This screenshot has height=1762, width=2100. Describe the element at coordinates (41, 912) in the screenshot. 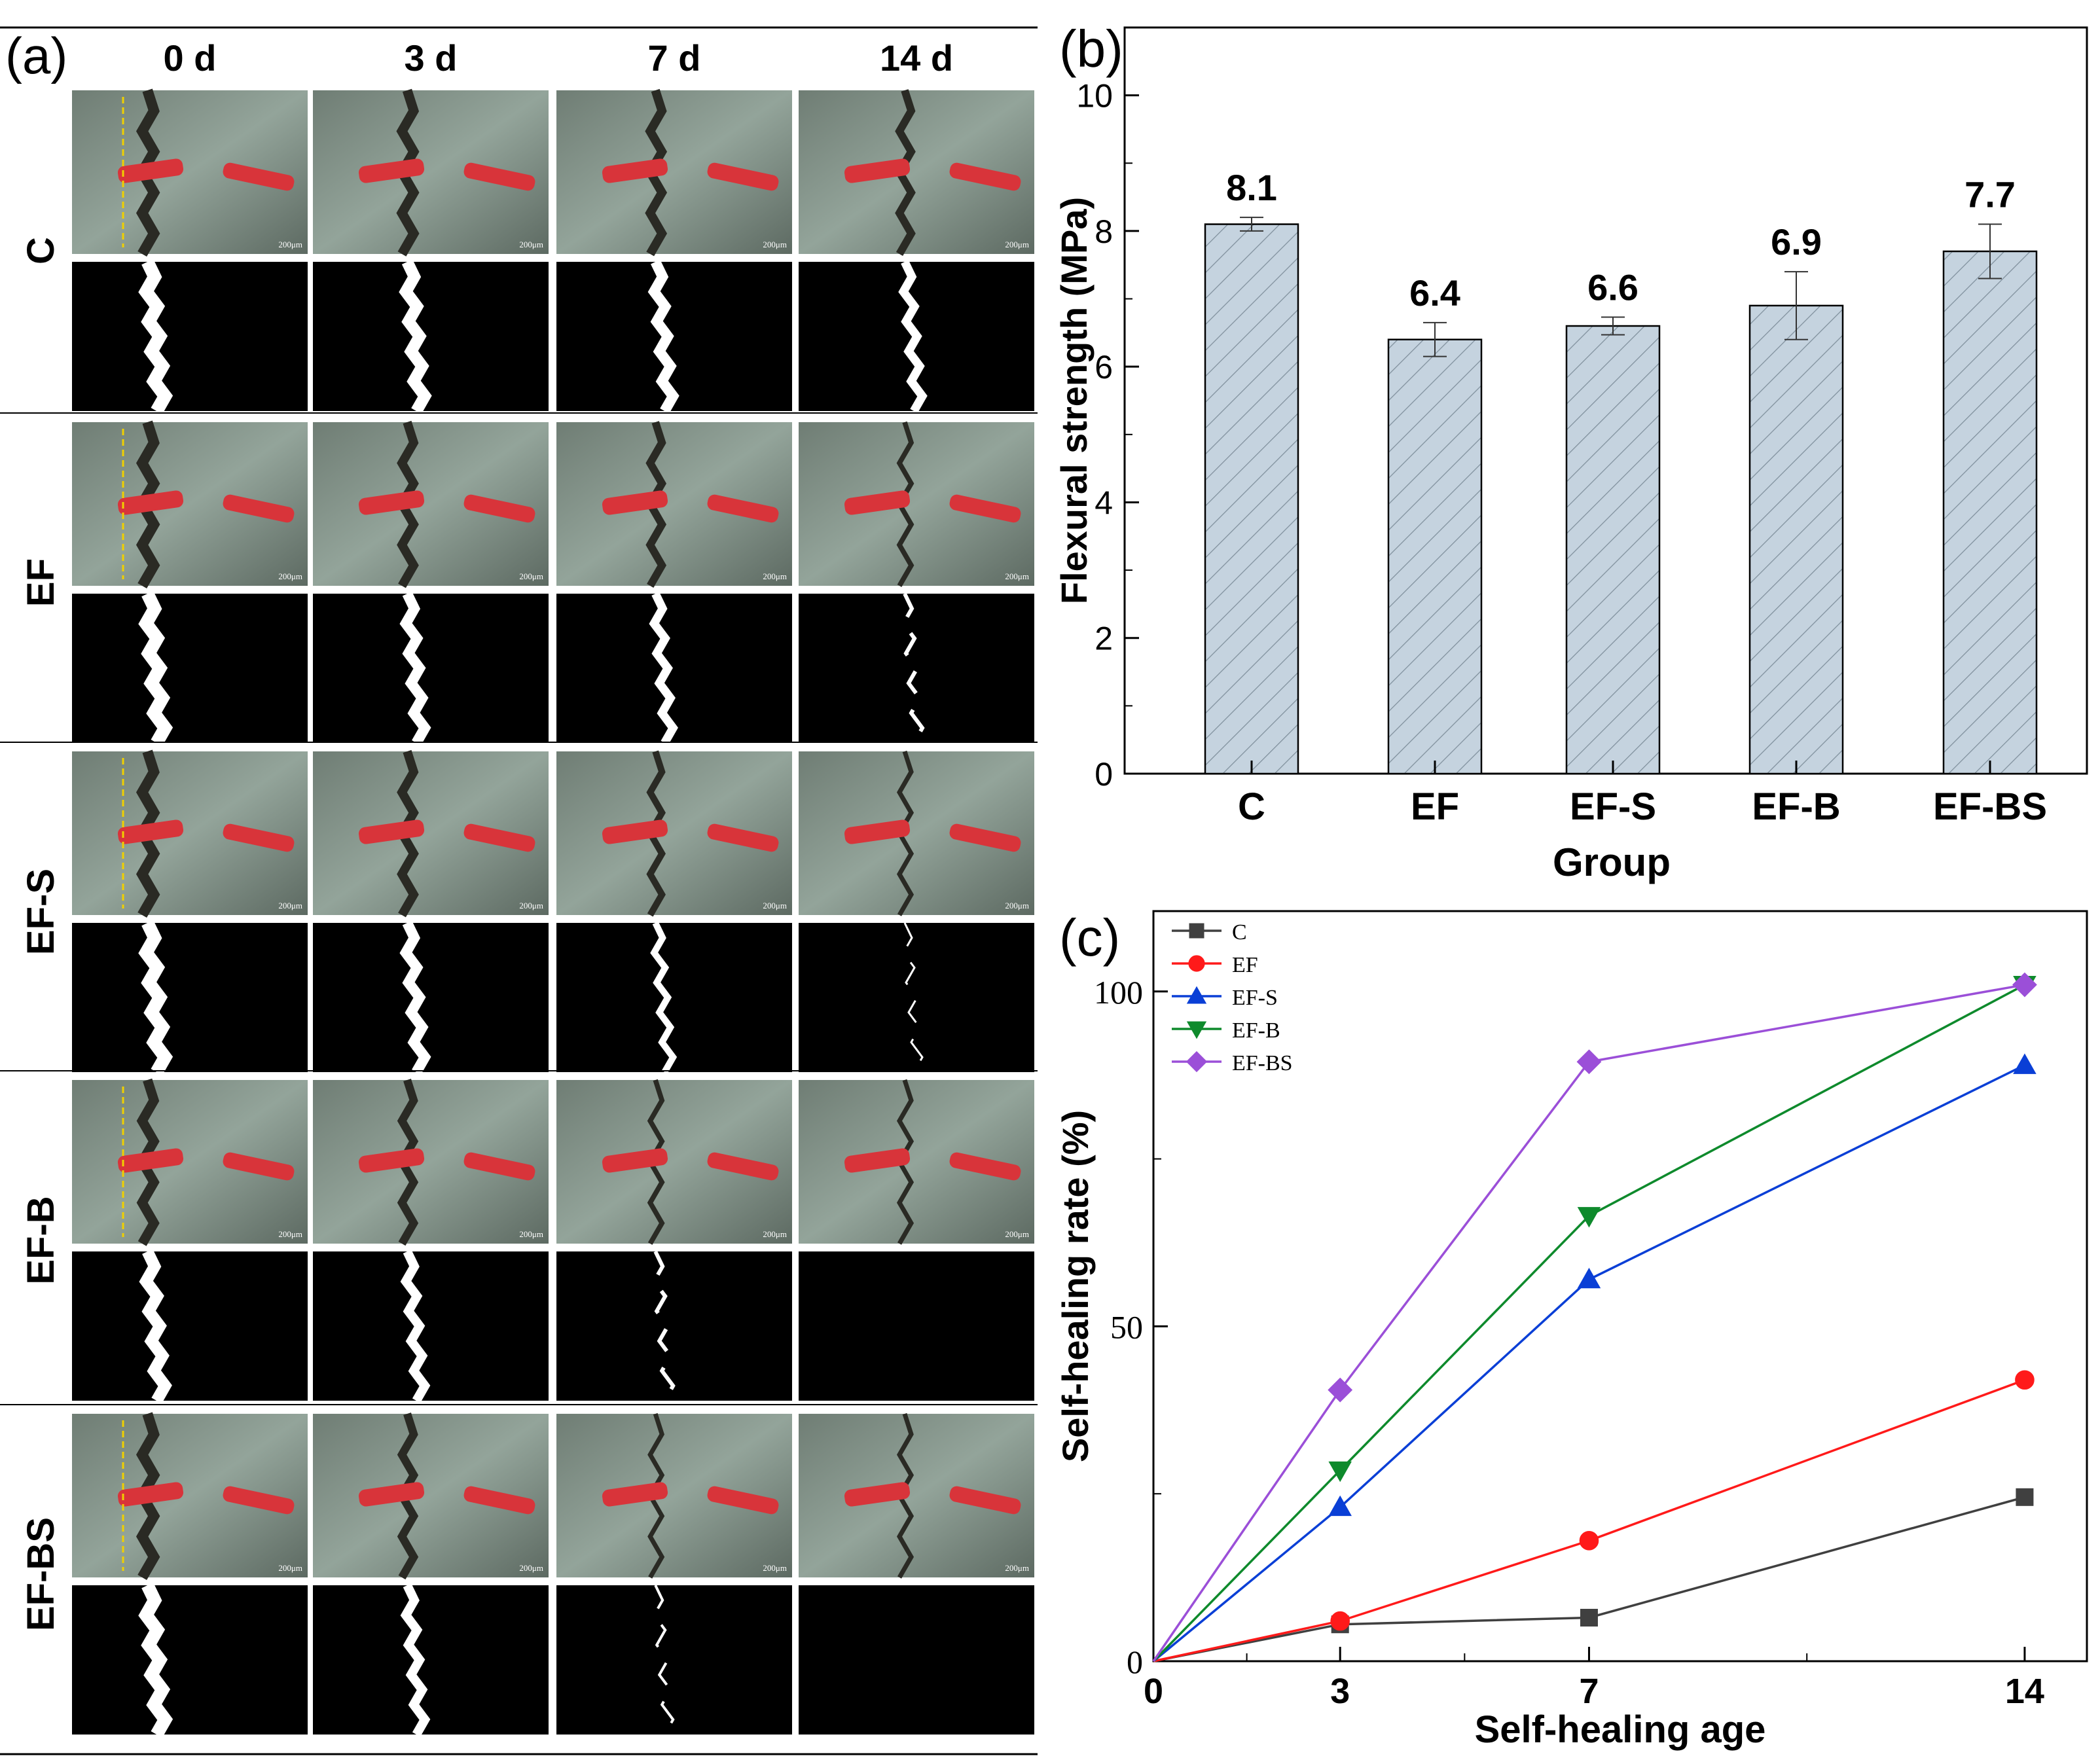

I see `row-label-ef-s: EF-S` at that location.